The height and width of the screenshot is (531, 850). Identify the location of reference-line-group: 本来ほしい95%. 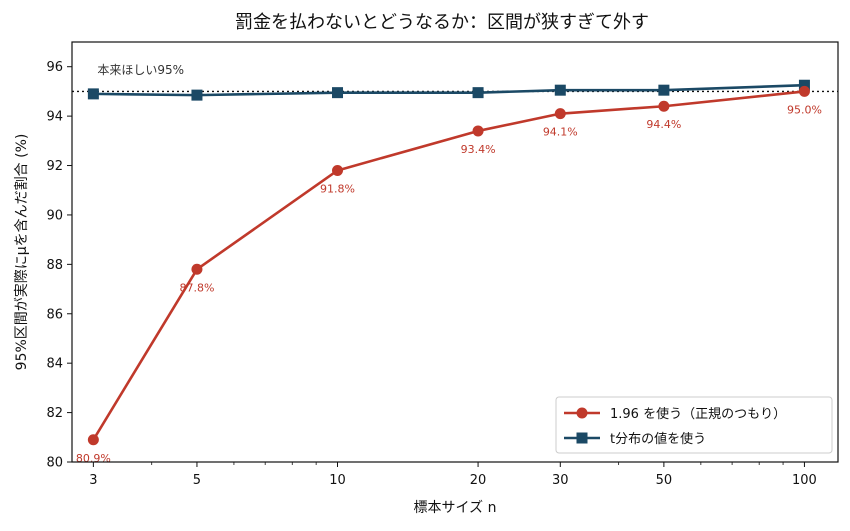
(455, 78).